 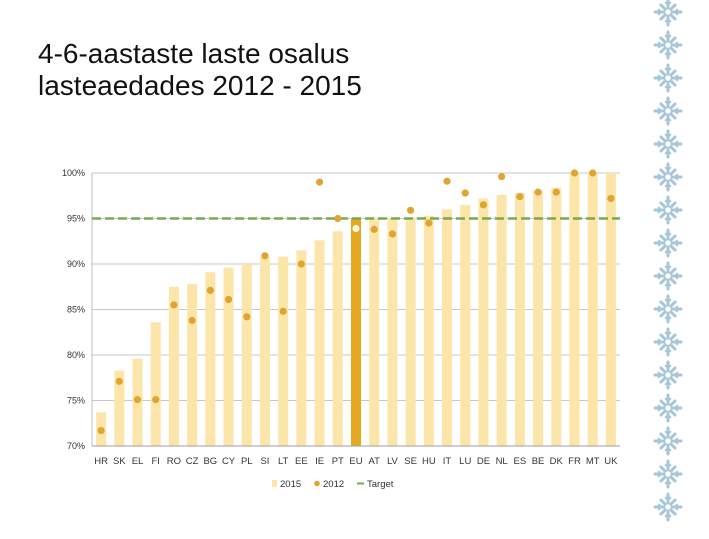 I want to click on snowflake-border, so click(x=668, y=261).